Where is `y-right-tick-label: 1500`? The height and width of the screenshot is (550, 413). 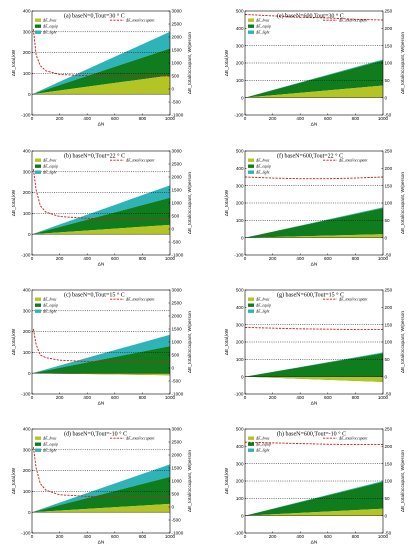 y-right-tick-label: 1500 is located at coordinates (177, 50).